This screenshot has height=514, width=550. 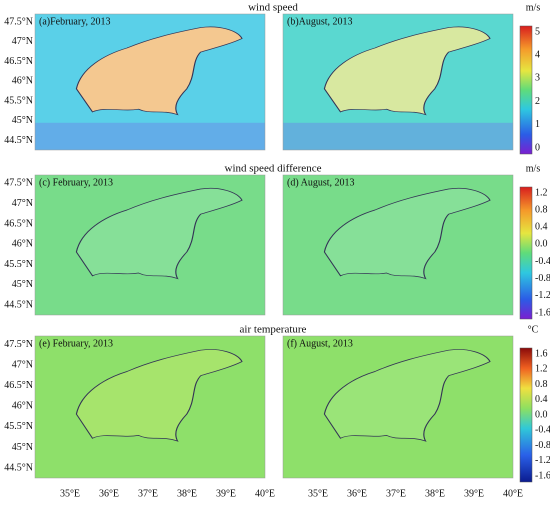 I want to click on colorbar-tick: 2, so click(x=537, y=101).